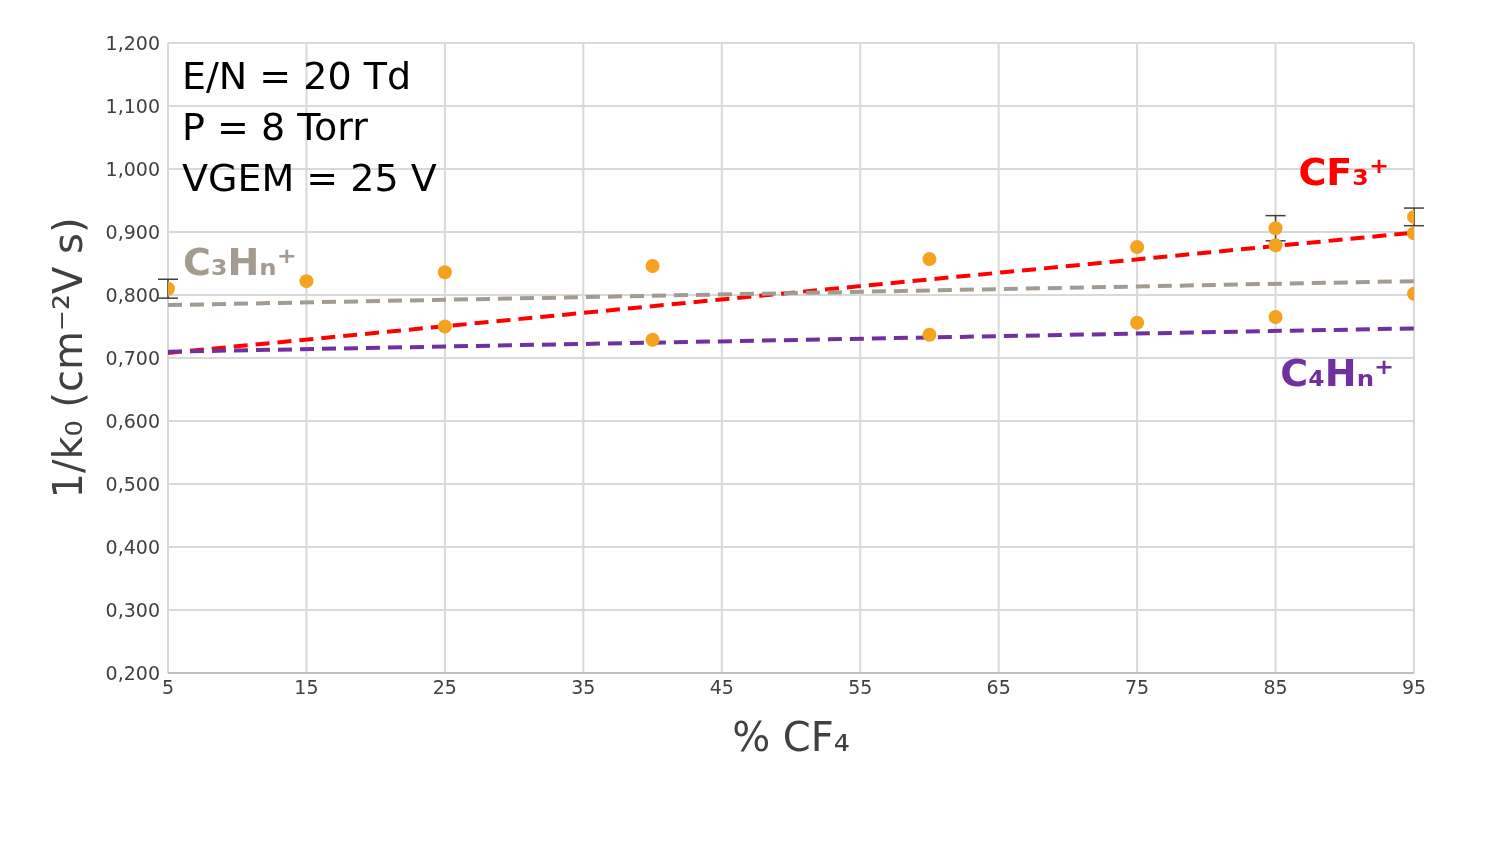 Image resolution: width=1486 pixels, height=855 pixels. I want to click on y-tick-label: 0,500, so click(132, 483).